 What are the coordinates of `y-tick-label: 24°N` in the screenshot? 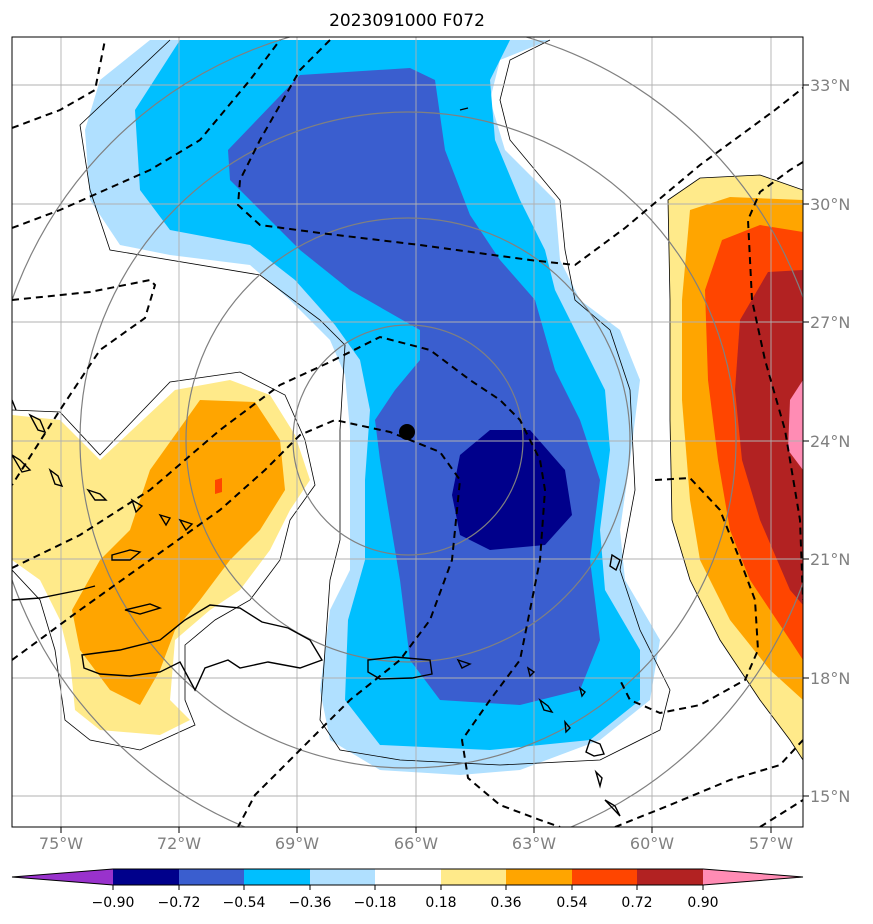 It's located at (830, 441).